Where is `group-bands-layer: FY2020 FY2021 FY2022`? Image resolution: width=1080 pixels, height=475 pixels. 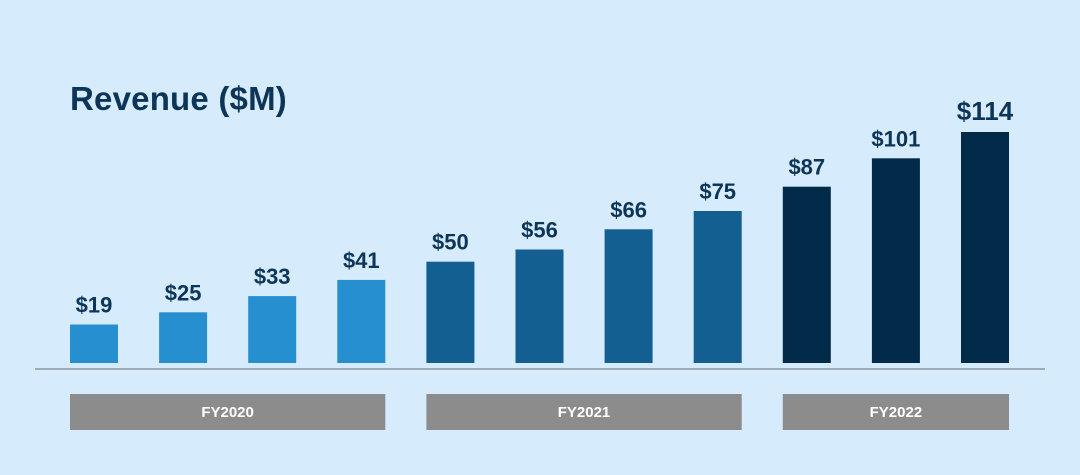 group-bands-layer: FY2020 FY2021 FY2022 is located at coordinates (539, 412).